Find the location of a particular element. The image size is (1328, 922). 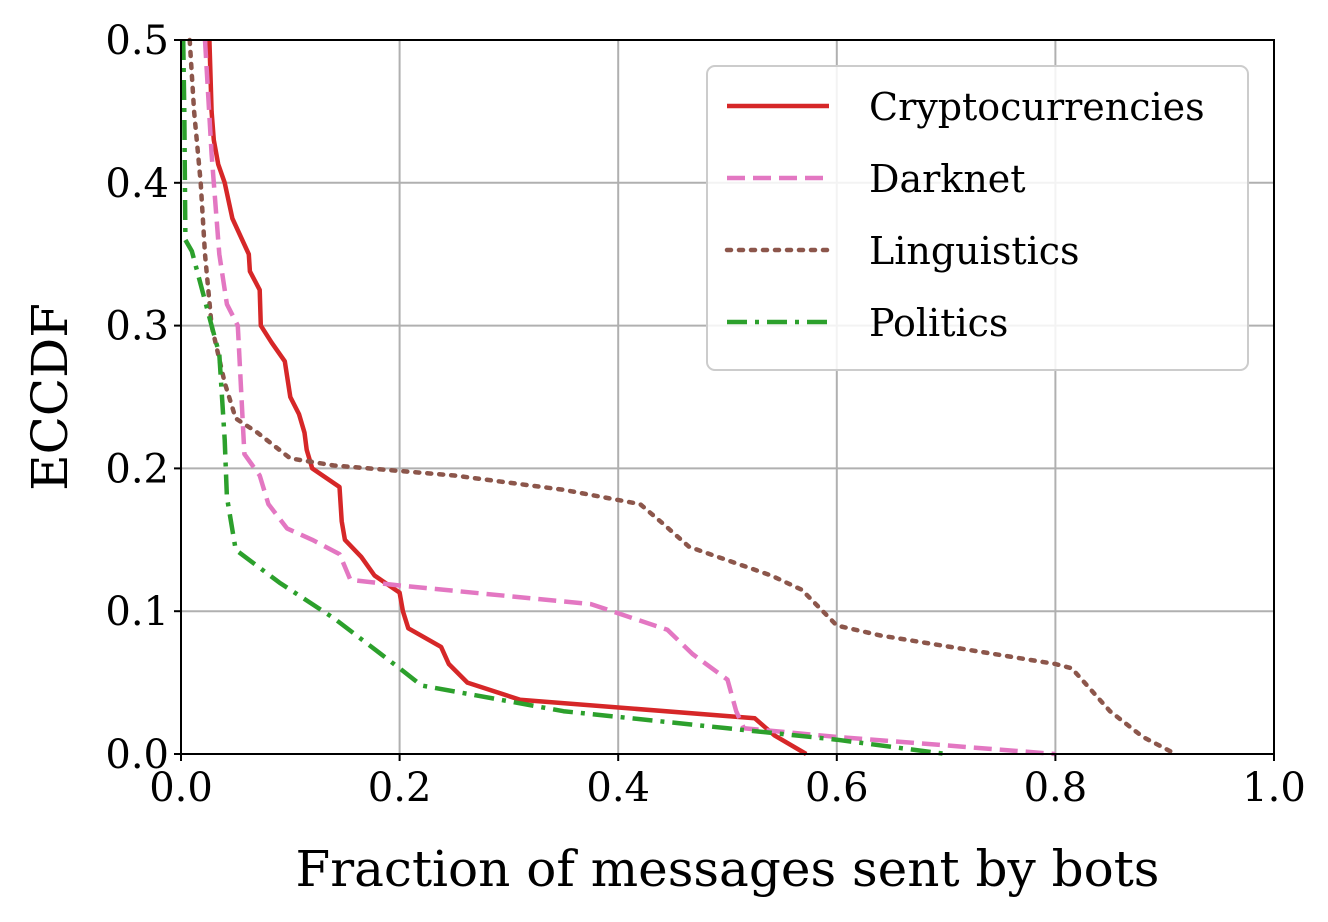

y-tick-label-0: 0.0 is located at coordinates (137, 755).